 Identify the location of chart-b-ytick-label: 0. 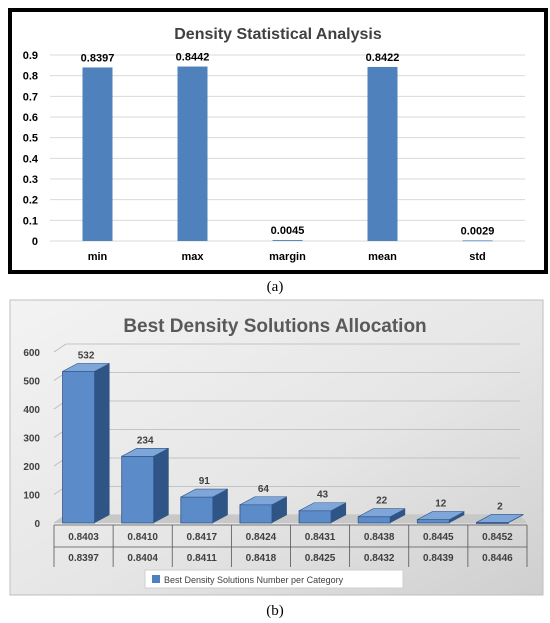
(37, 524).